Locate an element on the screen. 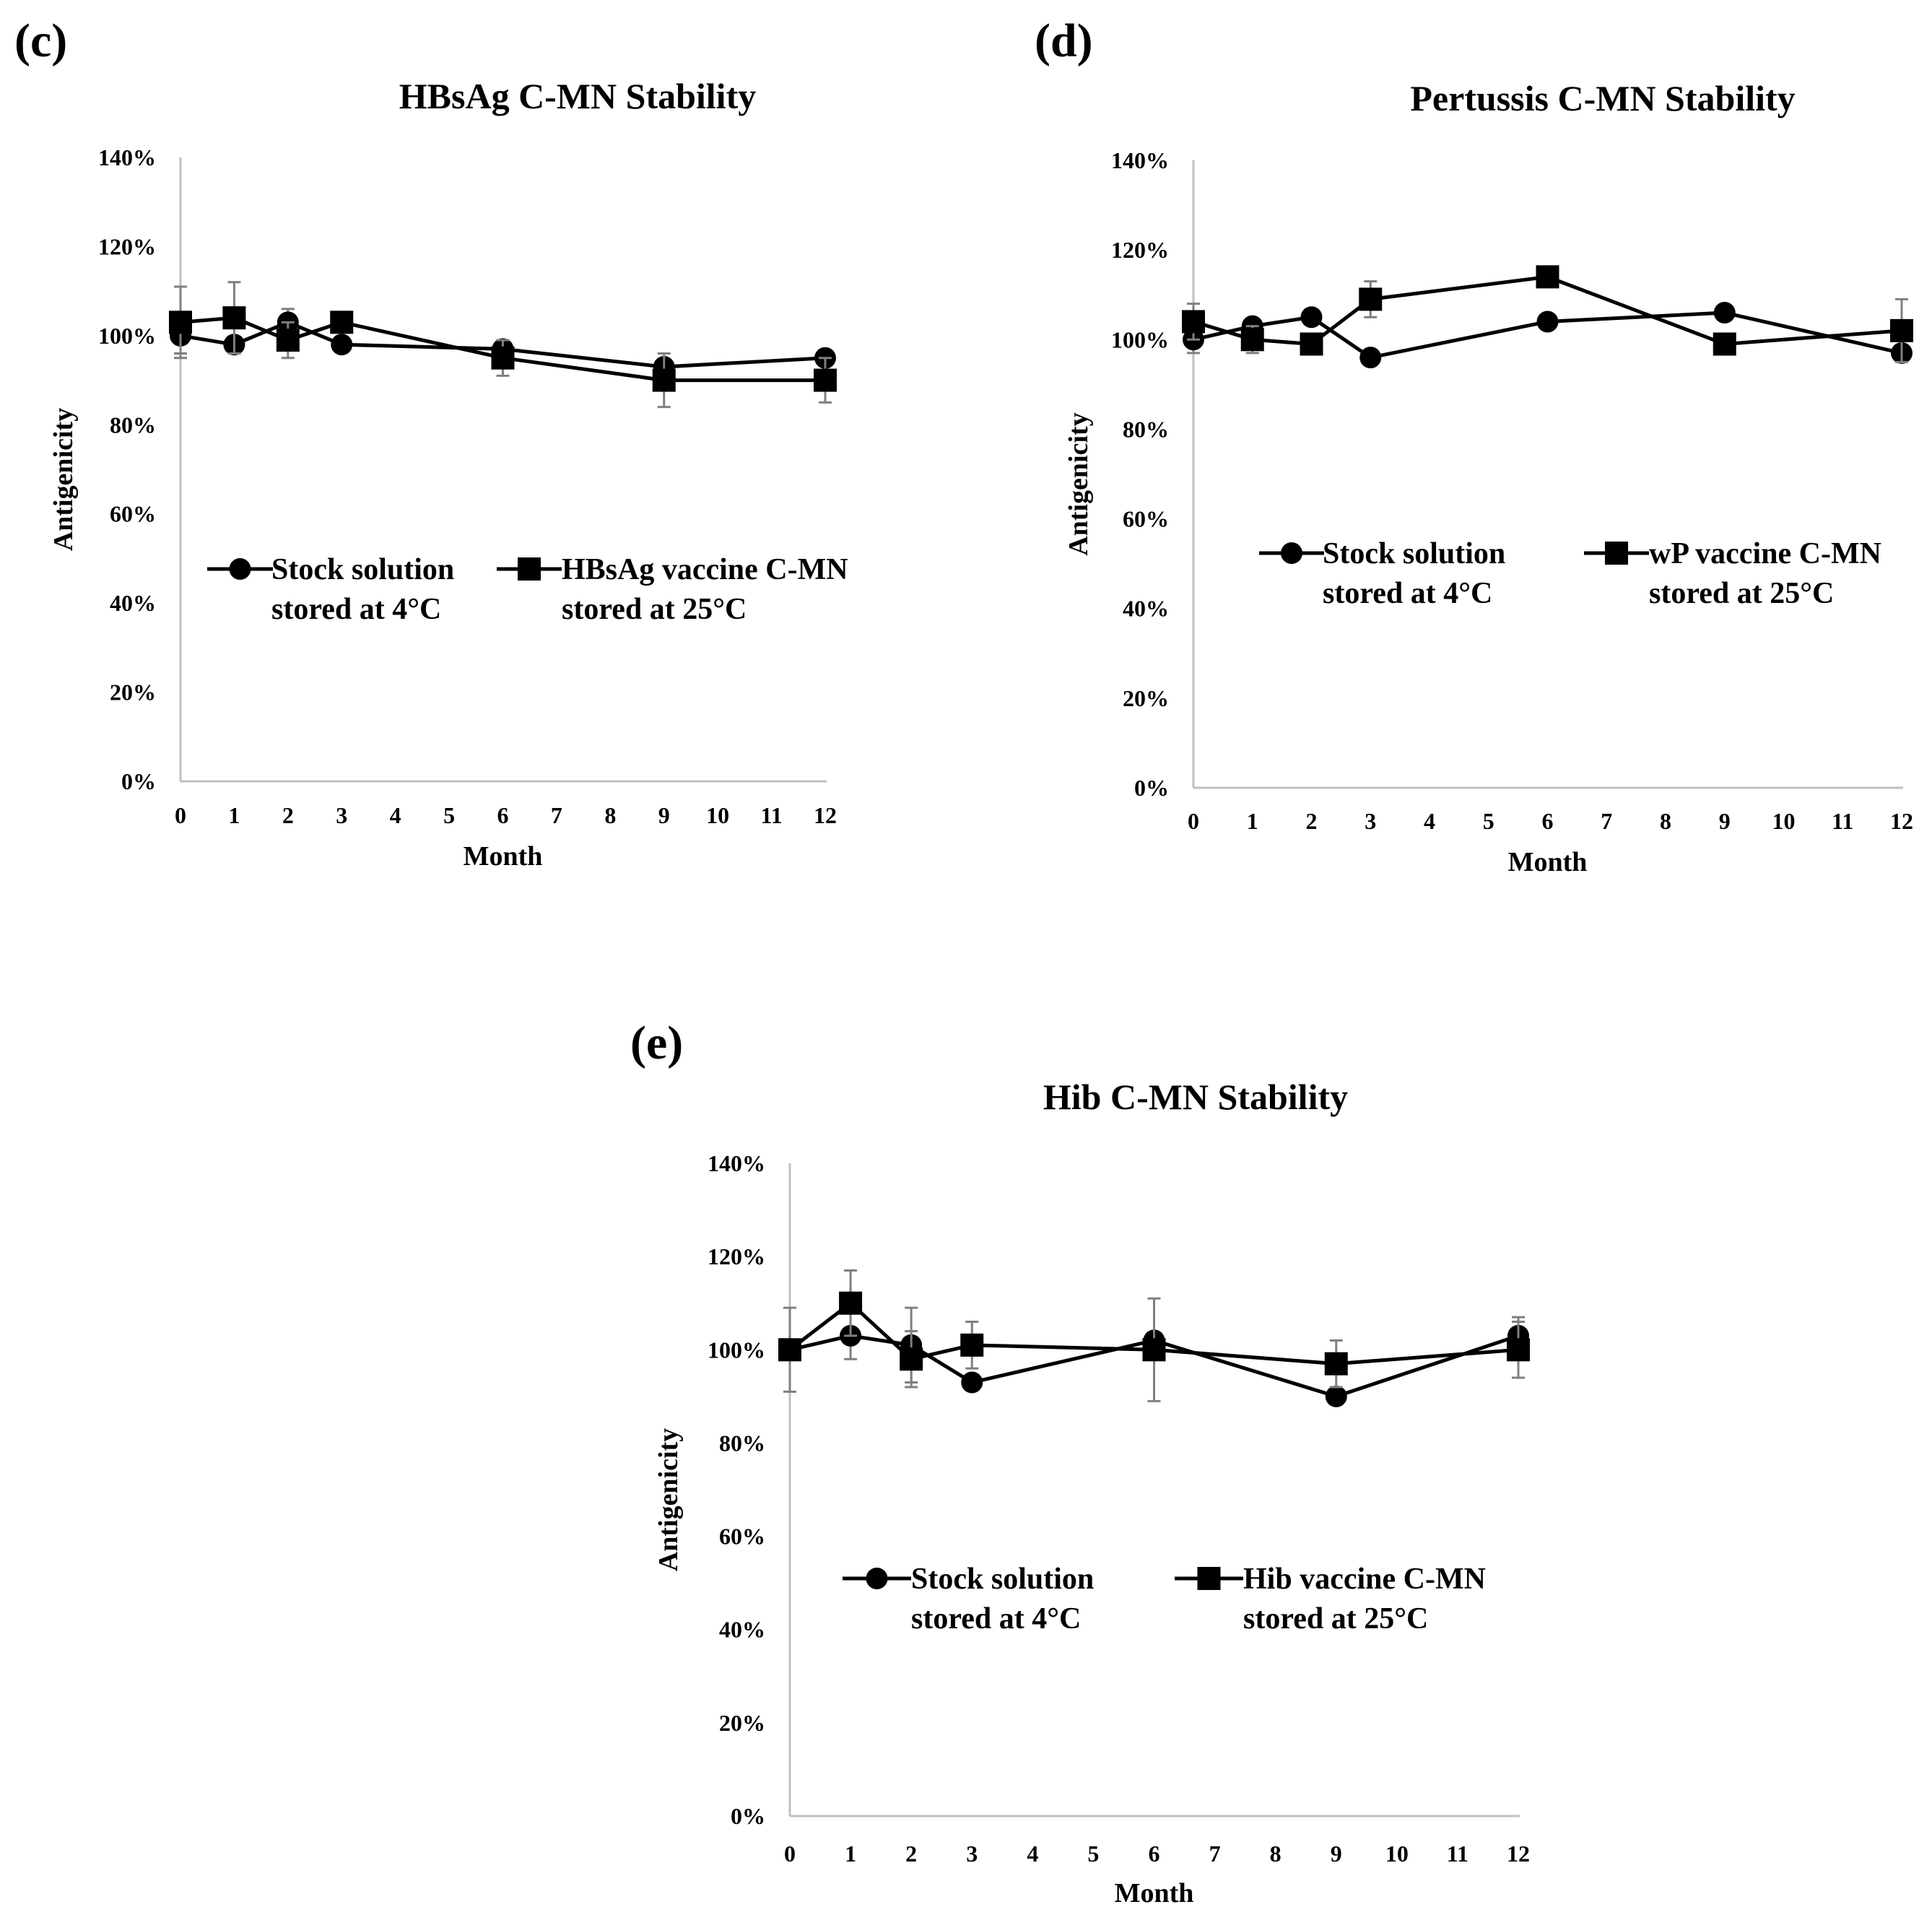  panel-label: (e) is located at coordinates (656, 1043).